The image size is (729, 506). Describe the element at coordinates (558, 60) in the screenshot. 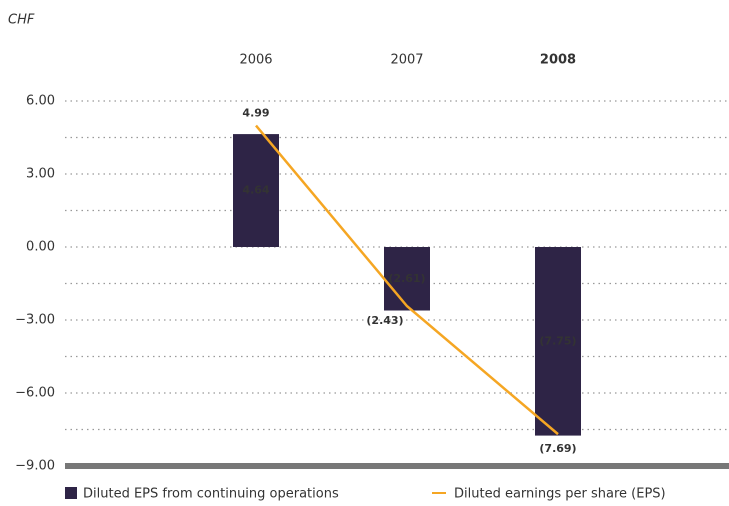

I see `x-tick-label: 2008` at that location.